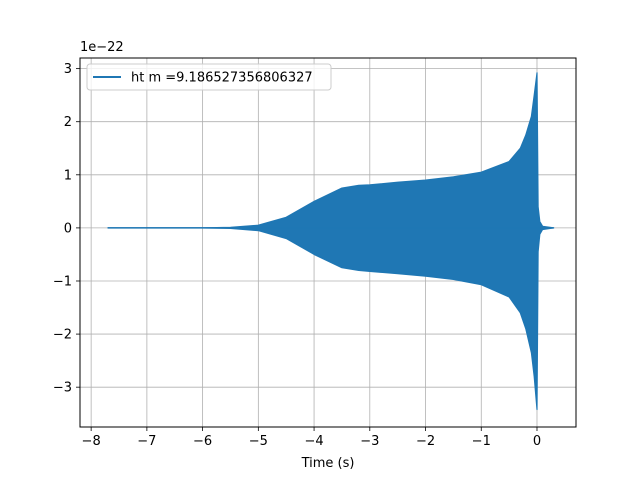 The height and width of the screenshot is (480, 640). What do you see at coordinates (62, 335) in the screenshot?
I see `y-tick-label: −2` at bounding box center [62, 335].